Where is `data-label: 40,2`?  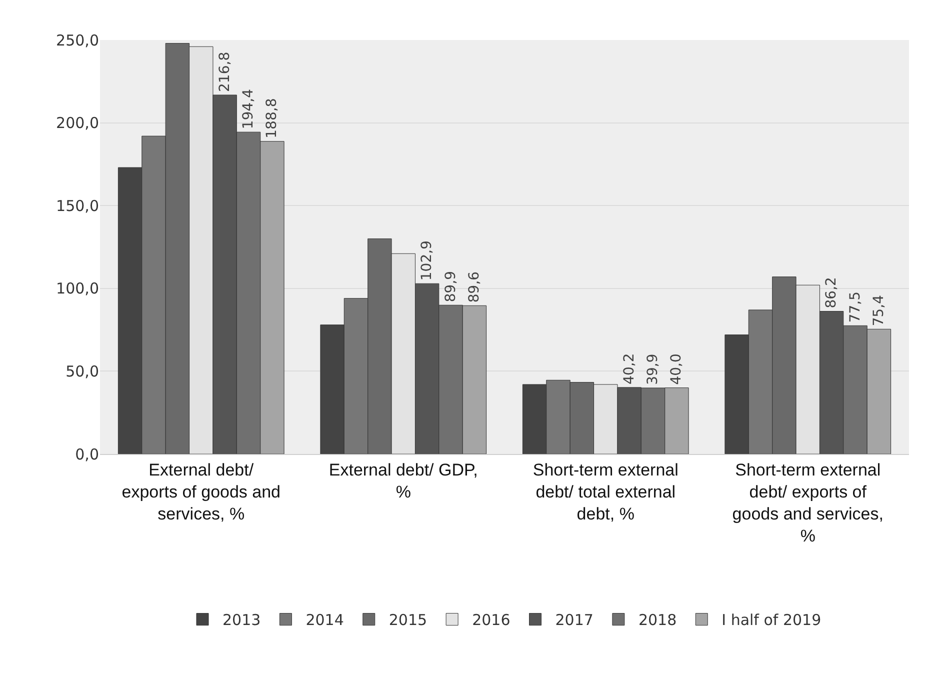 data-label: 40,2 is located at coordinates (629, 368).